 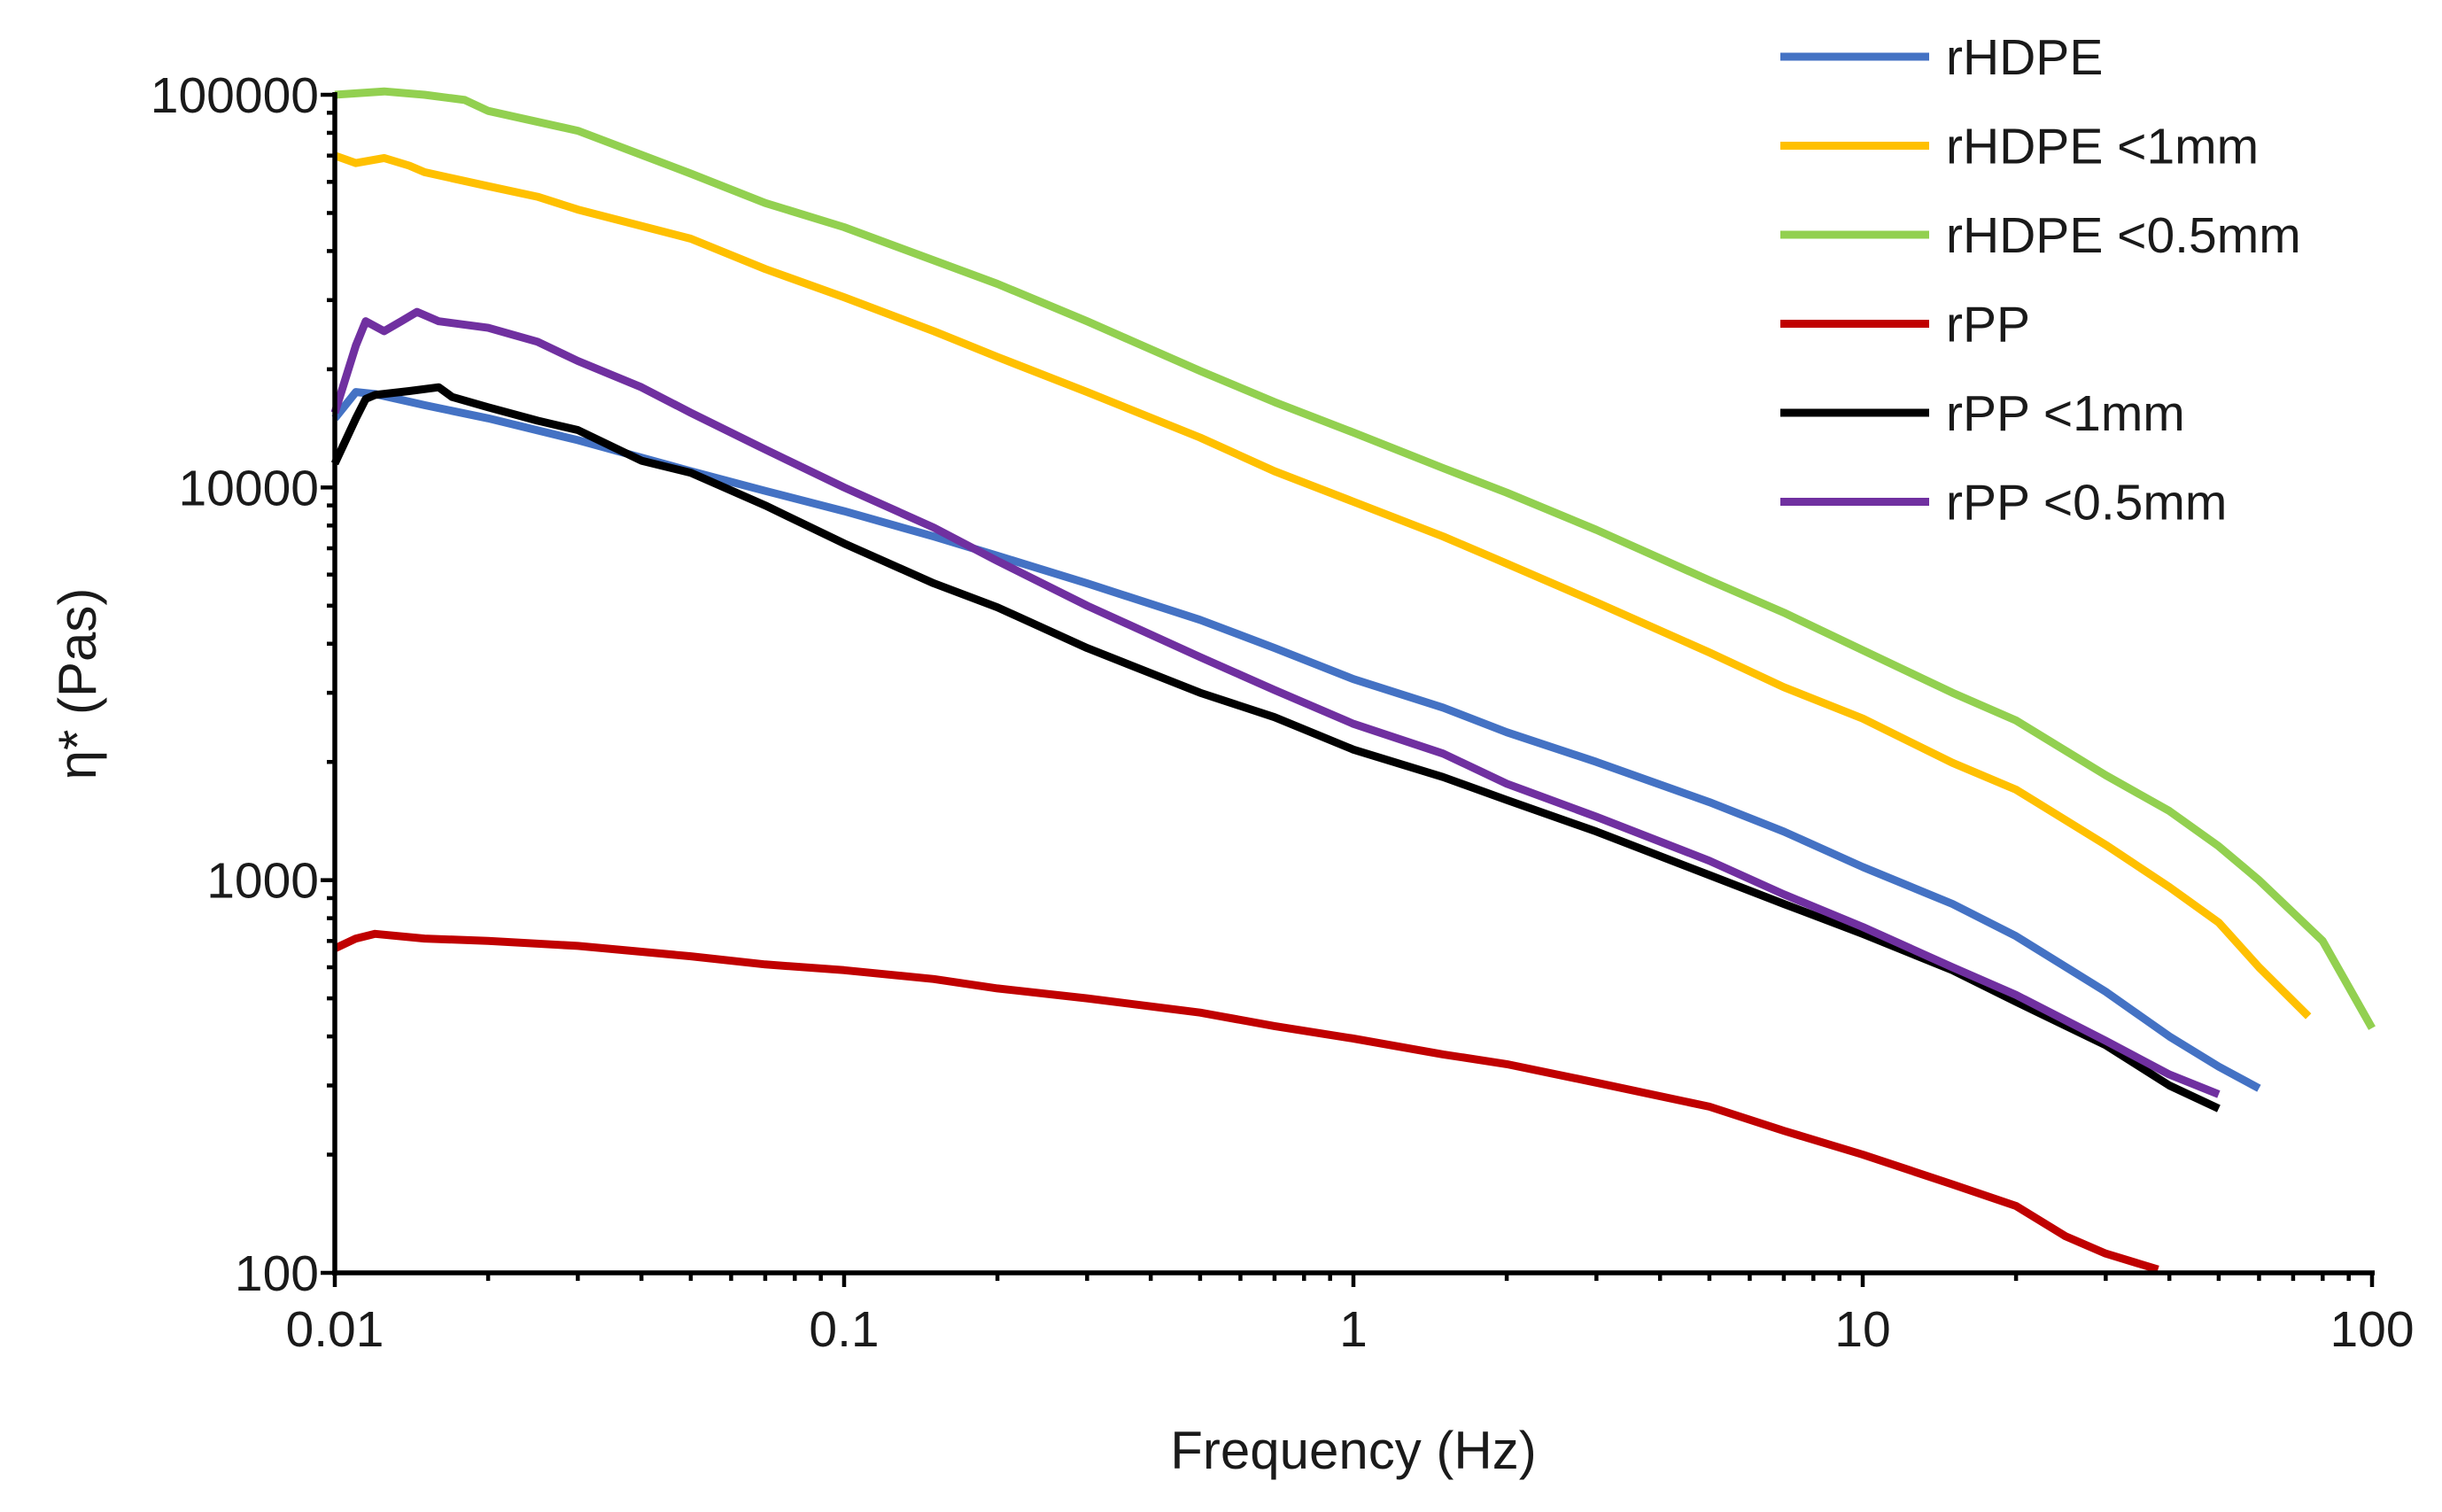 What do you see at coordinates (2086, 503) in the screenshot?
I see `legend-label: rPP <0.5mm` at bounding box center [2086, 503].